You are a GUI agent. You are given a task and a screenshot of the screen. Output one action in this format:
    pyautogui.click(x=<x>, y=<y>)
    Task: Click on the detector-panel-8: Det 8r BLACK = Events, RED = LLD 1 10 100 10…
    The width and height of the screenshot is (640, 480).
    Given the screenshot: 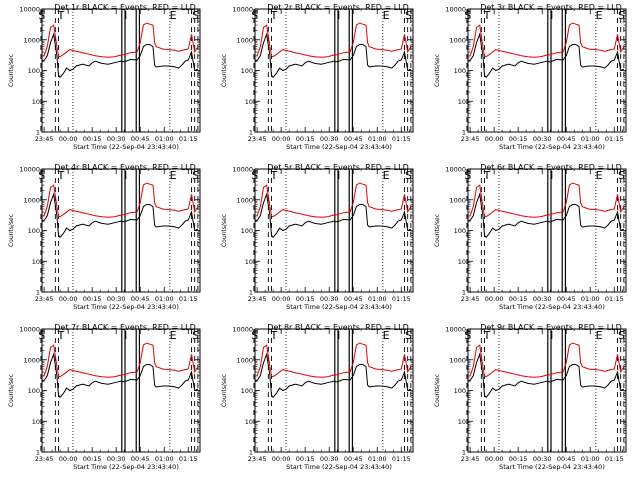 What is the action you would take?
    pyautogui.click(x=319, y=400)
    